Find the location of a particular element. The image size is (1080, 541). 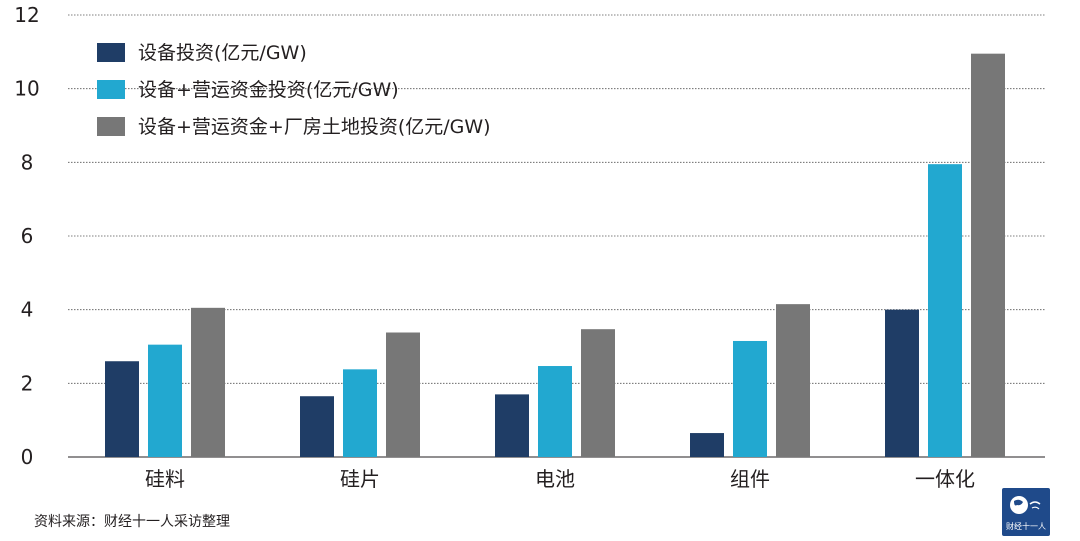

y-tick-label: 6 is located at coordinates (27, 236).